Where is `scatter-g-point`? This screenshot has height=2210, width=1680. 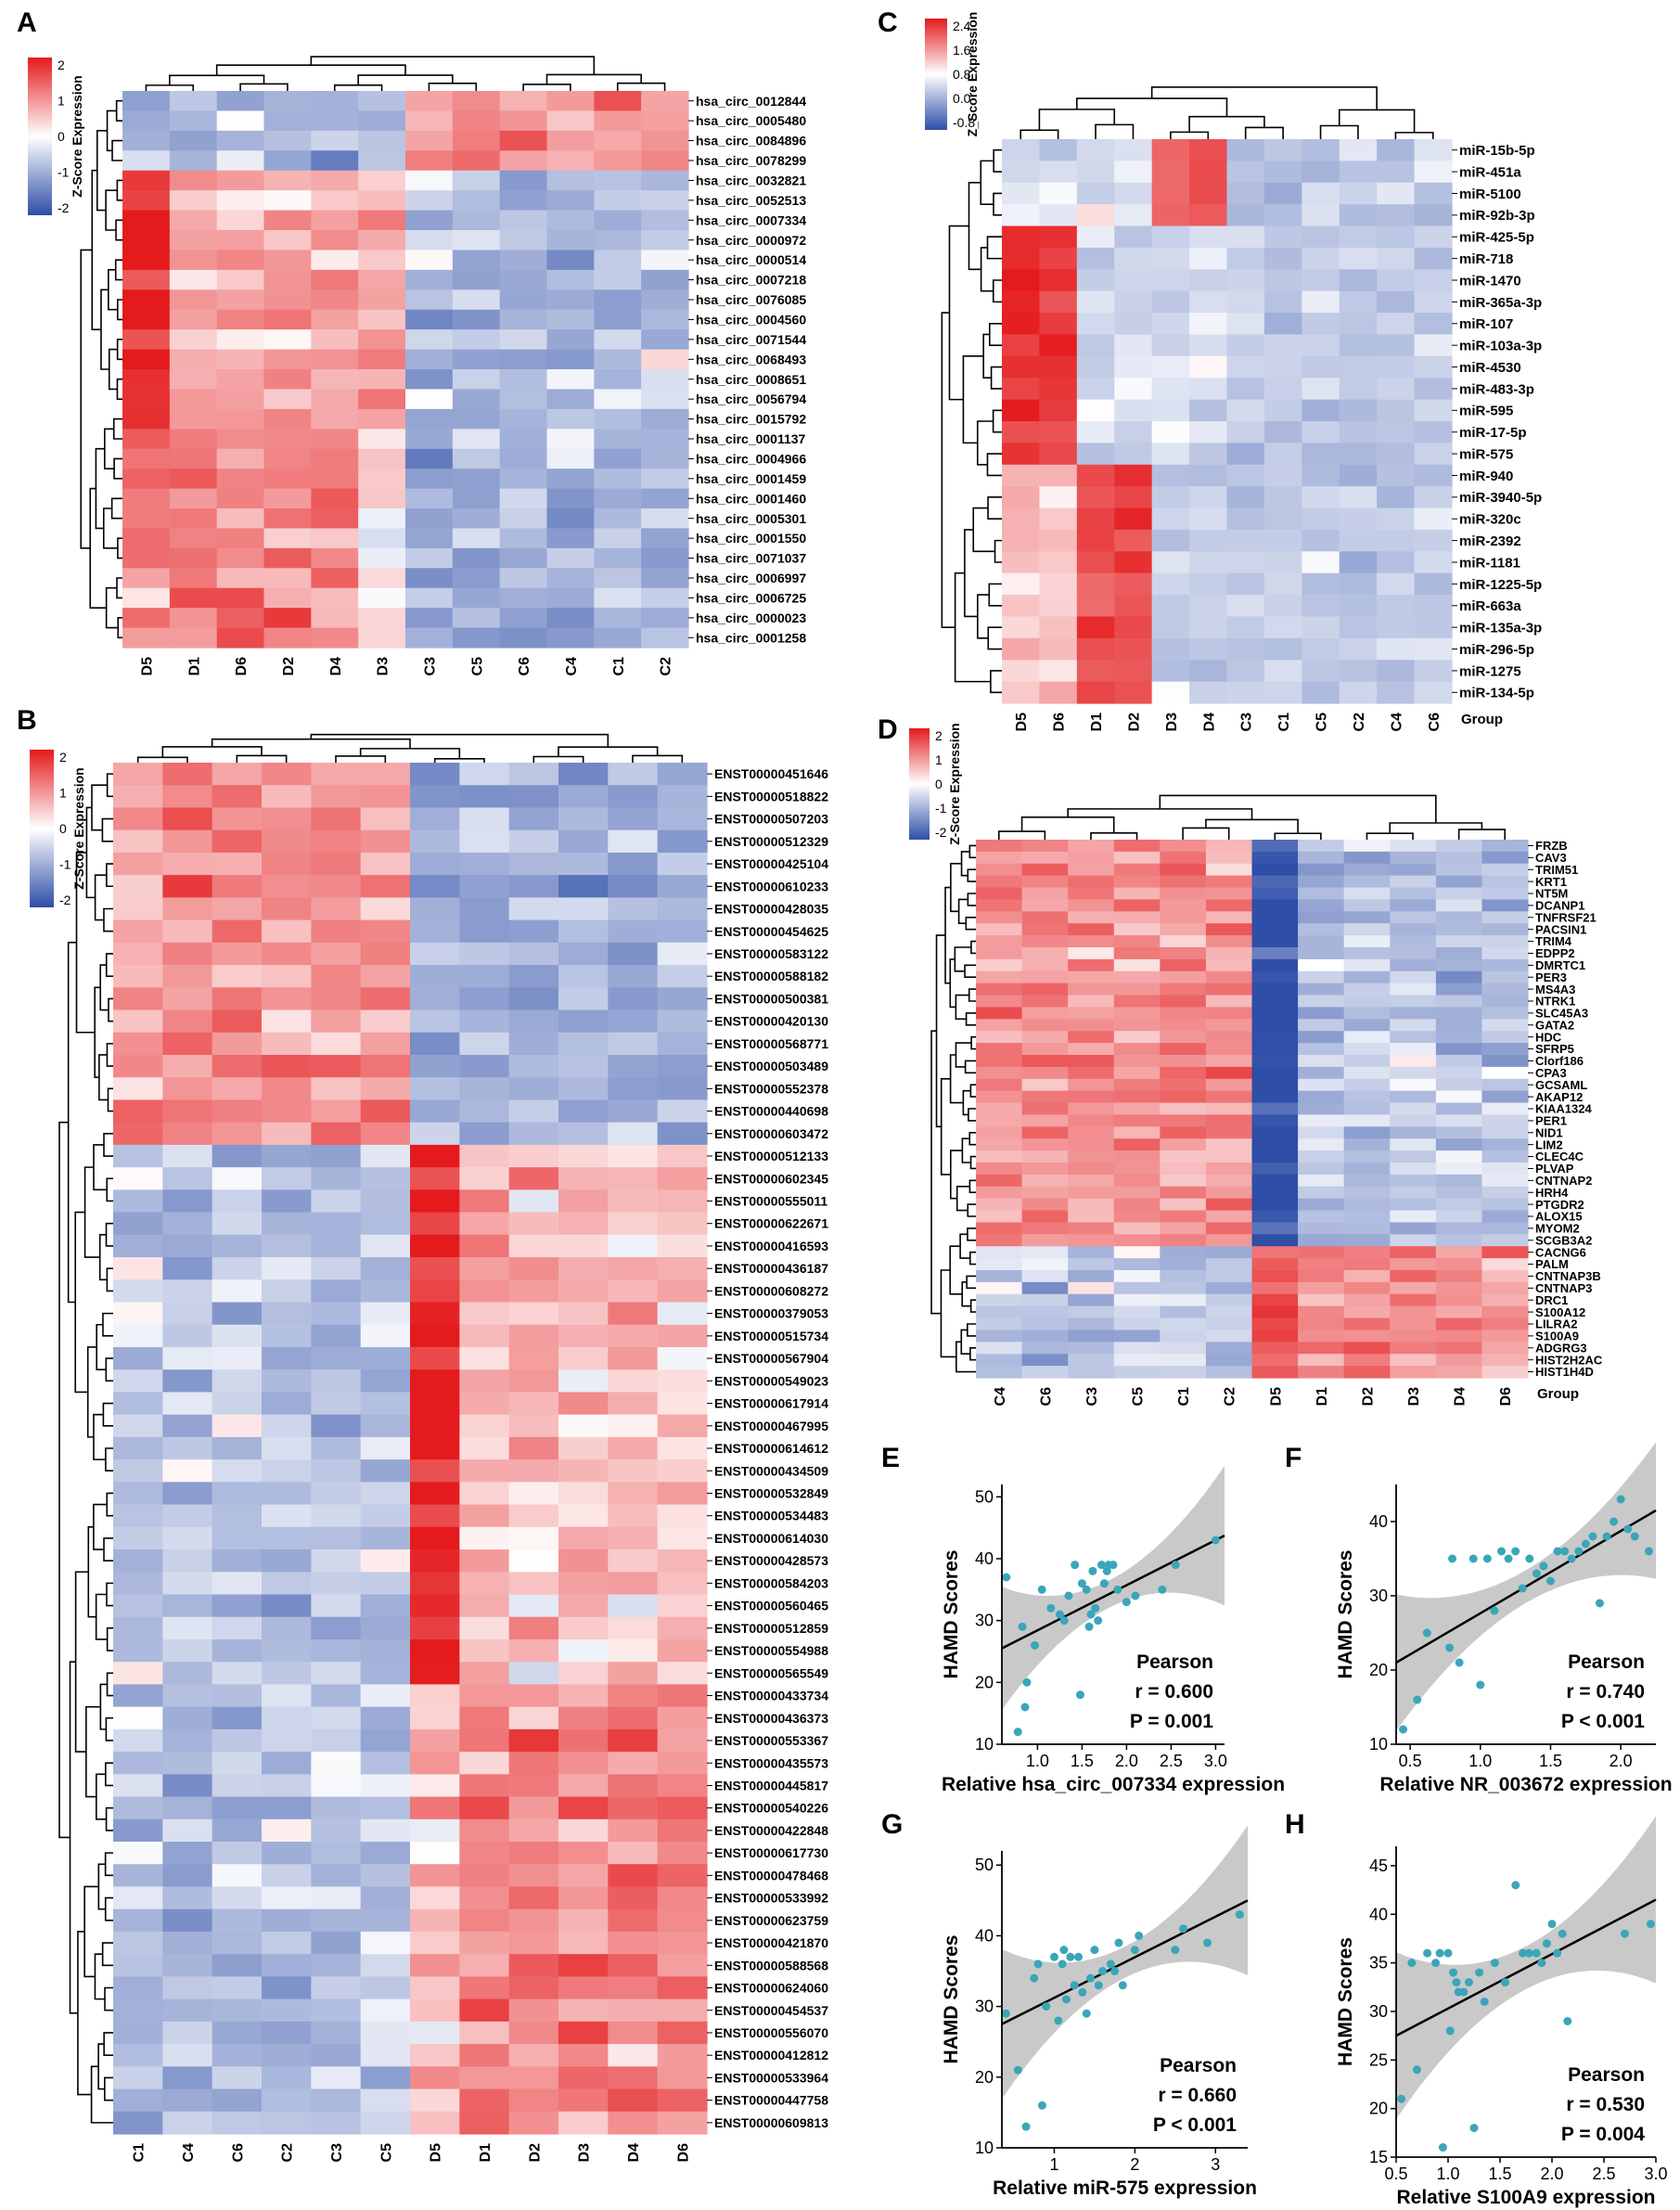 scatter-g-point is located at coordinates (1038, 1964).